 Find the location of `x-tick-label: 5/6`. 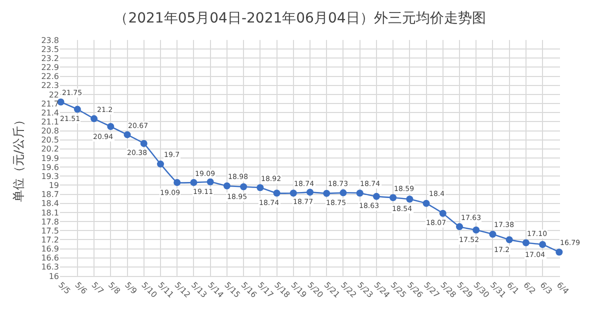

x-tick-label: 5/6 is located at coordinates (81, 288).